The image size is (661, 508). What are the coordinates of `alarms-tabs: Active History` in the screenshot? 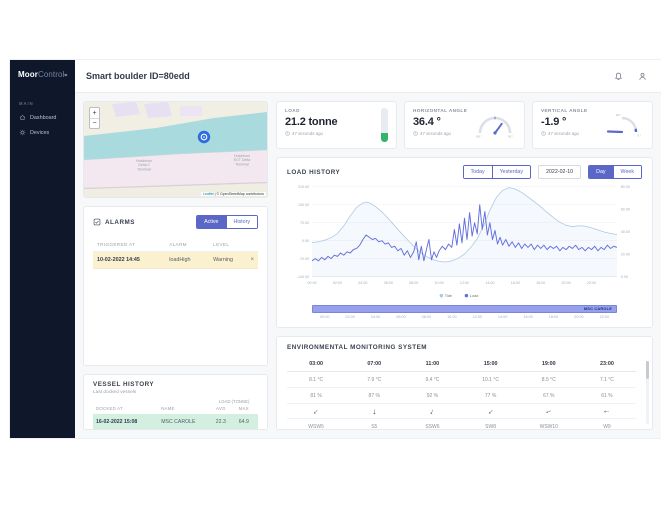 It's located at (227, 222).